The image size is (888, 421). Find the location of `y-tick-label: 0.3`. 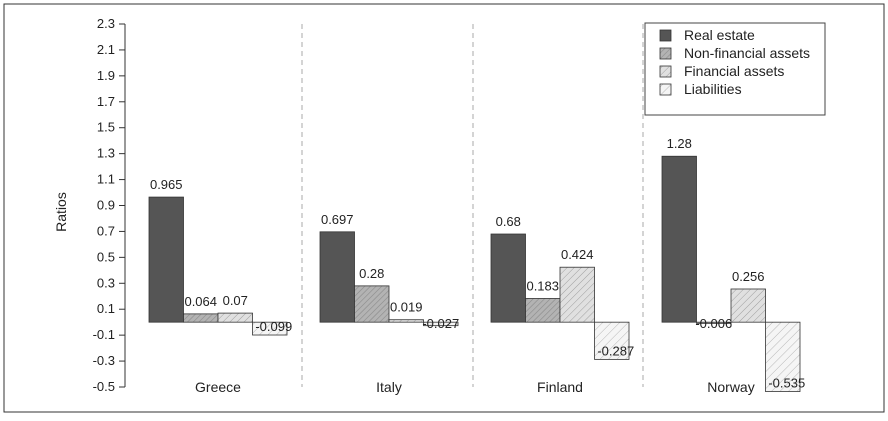

y-tick-label: 0.3 is located at coordinates (106, 282).